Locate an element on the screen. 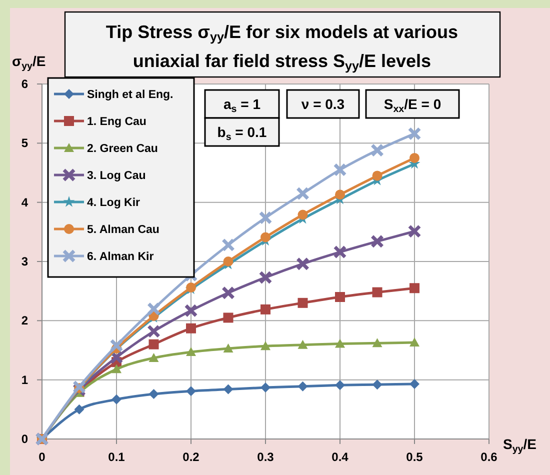  x-tick-label: 0.6 is located at coordinates (489, 457).